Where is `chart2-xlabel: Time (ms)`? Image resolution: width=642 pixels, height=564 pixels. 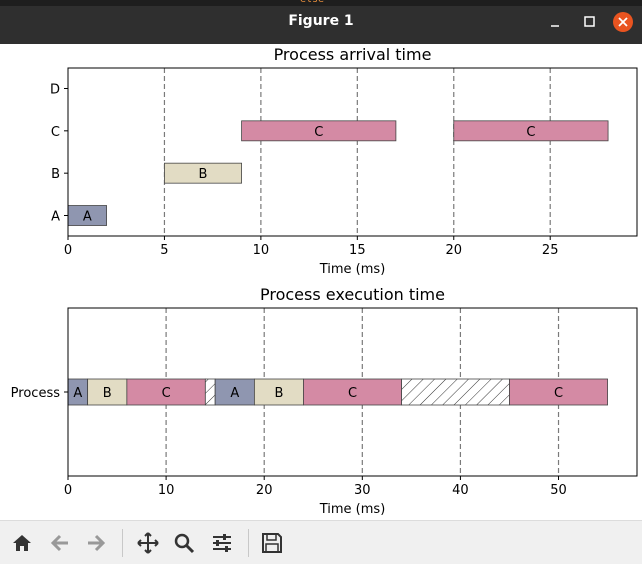
chart2-xlabel: Time (ms) is located at coordinates (352, 509).